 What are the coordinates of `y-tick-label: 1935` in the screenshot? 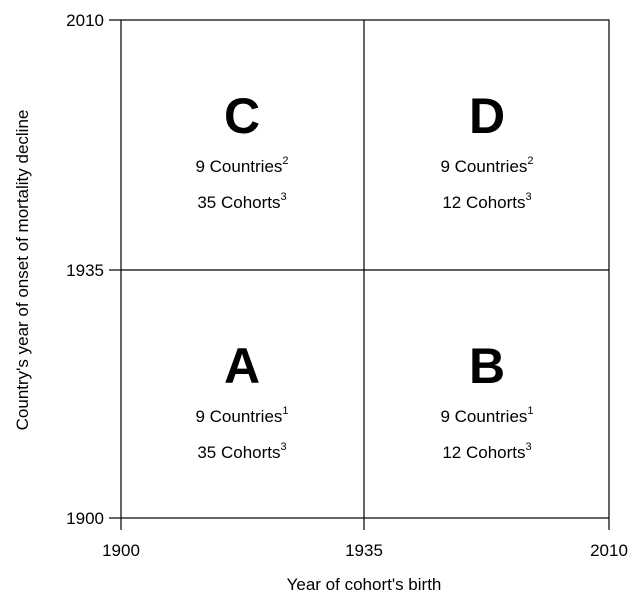 It's located at (85, 270).